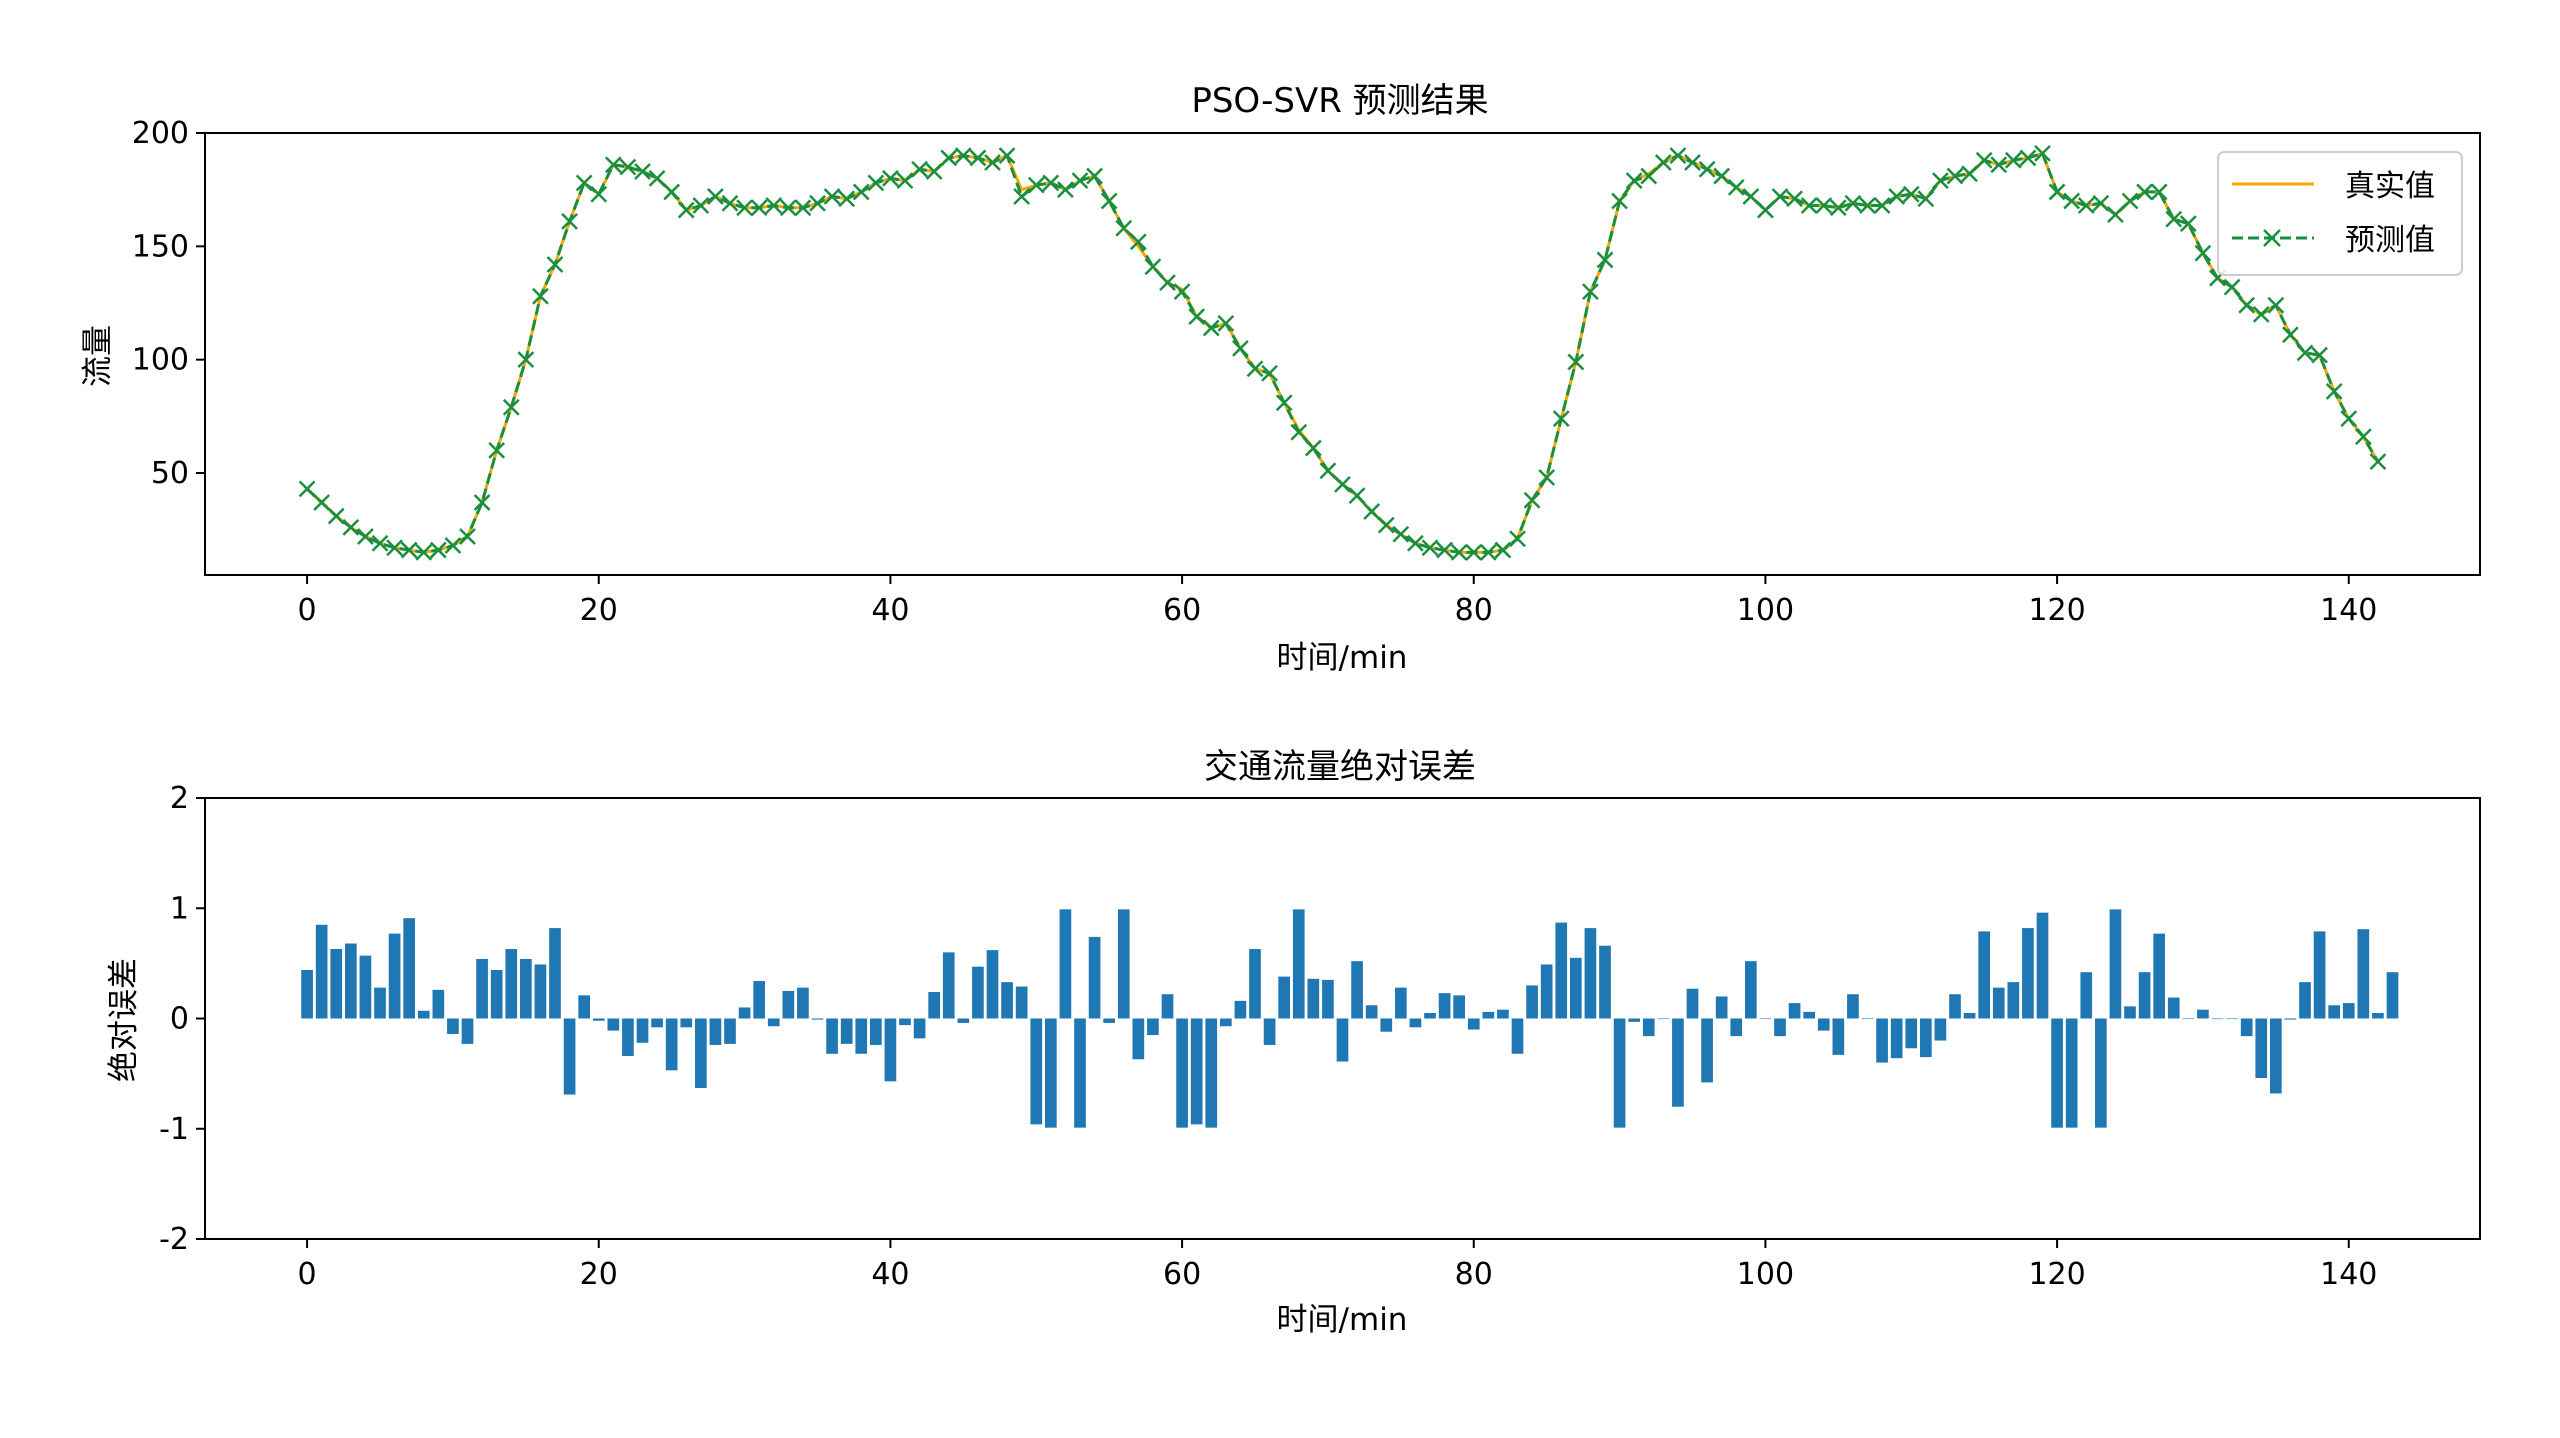 This screenshot has width=2560, height=1438. What do you see at coordinates (1337, 601) in the screenshot?
I see `prediction-x-ticks: 0 20 40 60 80 100 120 140` at bounding box center [1337, 601].